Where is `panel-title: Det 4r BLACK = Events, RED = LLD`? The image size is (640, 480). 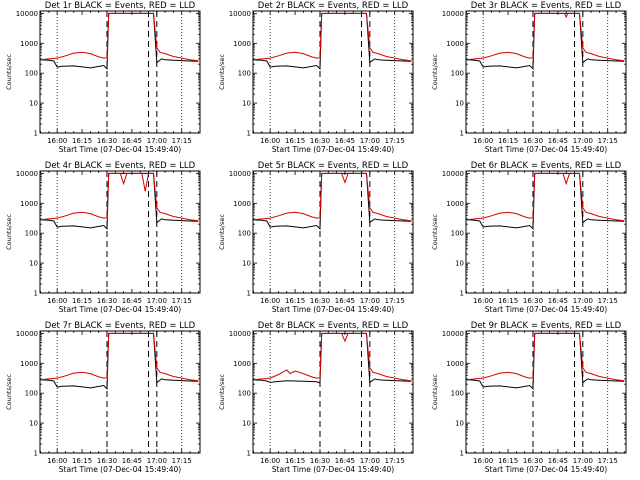
panel-title: Det 4r BLACK = Events, RED = LLD is located at coordinates (120, 166).